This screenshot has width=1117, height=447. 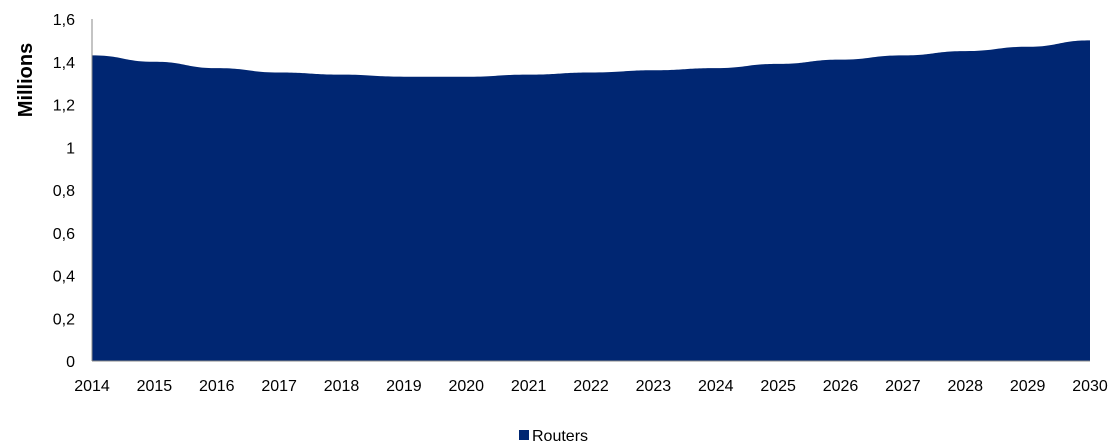 I want to click on legend: Routers, so click(x=553, y=436).